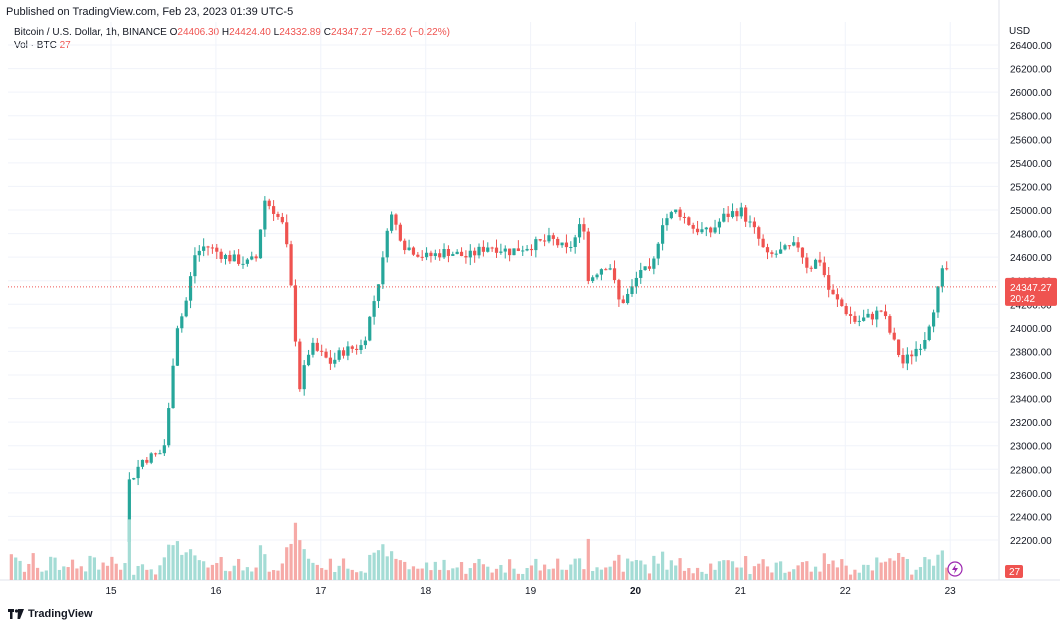 The height and width of the screenshot is (628, 1060). What do you see at coordinates (111, 591) in the screenshot?
I see `time-tick-label: 15` at bounding box center [111, 591].